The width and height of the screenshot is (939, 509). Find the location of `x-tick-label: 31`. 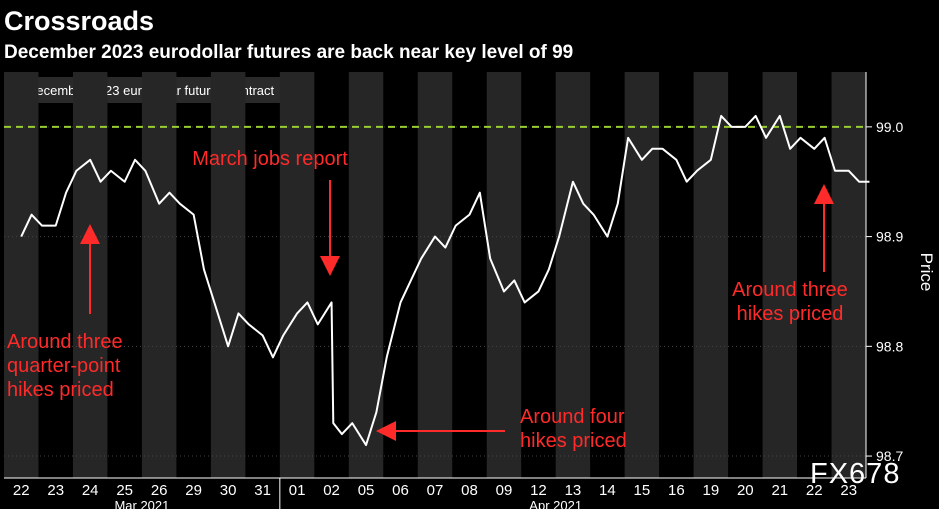

x-tick-label: 31 is located at coordinates (262, 490).